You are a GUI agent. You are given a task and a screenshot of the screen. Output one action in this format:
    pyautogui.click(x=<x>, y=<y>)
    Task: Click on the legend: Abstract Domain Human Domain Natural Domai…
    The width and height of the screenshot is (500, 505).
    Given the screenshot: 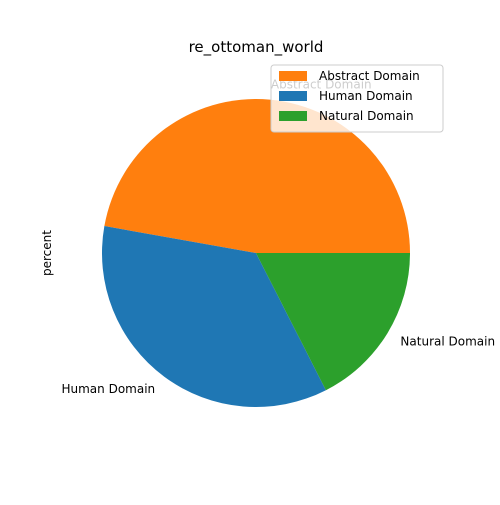 What is the action you would take?
    pyautogui.click(x=357, y=98)
    